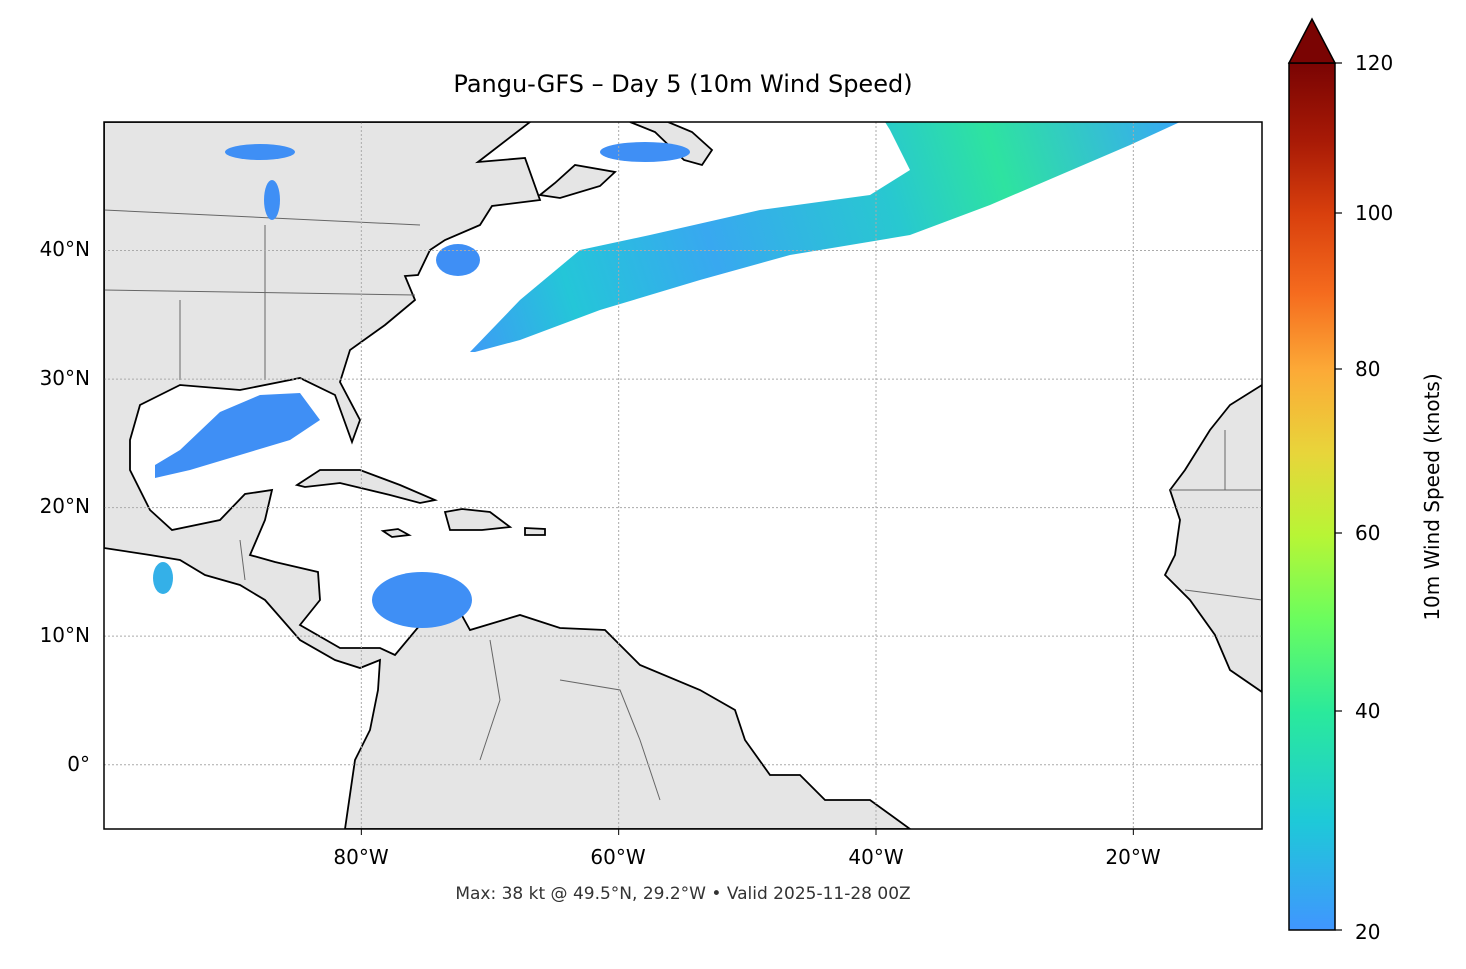  I want to click on colorbar-tick-label: 40, so click(1368, 711).